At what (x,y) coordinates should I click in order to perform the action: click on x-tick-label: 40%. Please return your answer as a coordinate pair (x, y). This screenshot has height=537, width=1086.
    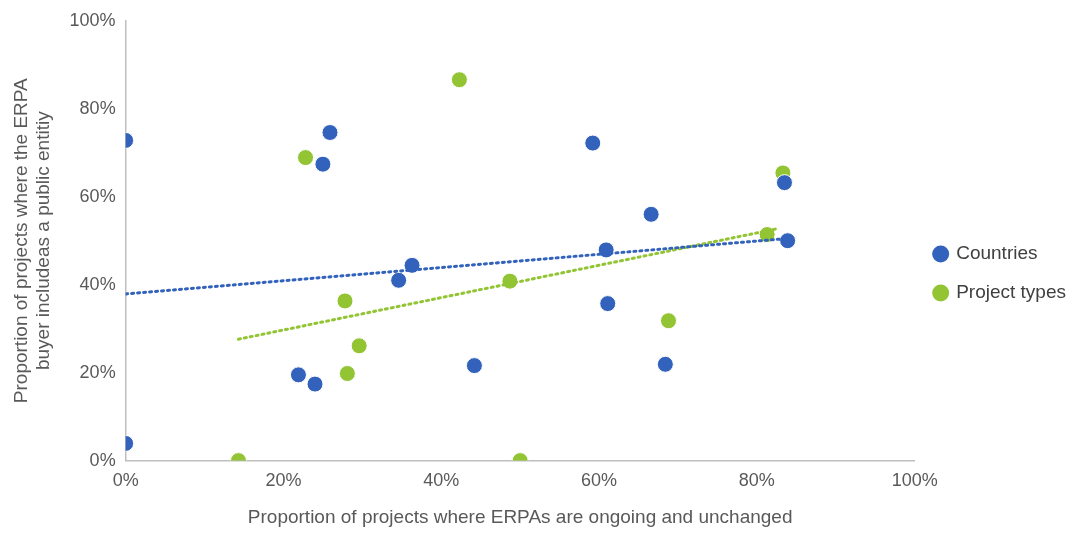
    Looking at the image, I should click on (441, 480).